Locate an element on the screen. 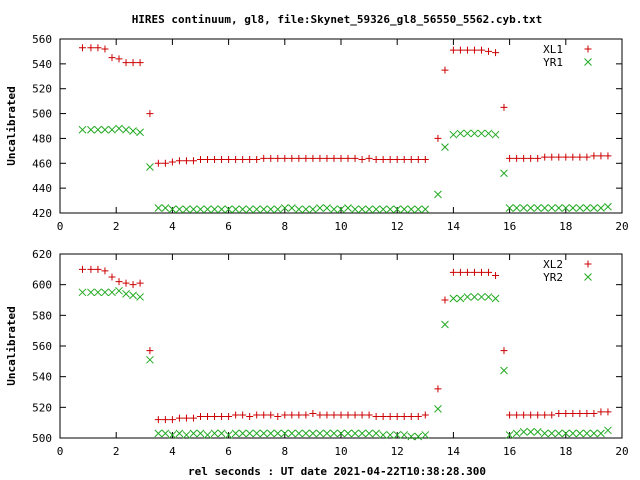  y-tick-label: 600 is located at coordinates (42, 285).